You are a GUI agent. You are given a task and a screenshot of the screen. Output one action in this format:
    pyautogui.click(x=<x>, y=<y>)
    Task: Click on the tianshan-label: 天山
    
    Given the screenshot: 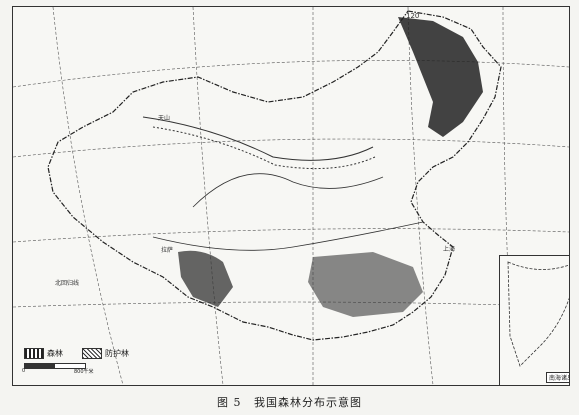 What is the action you would take?
    pyautogui.click(x=164, y=118)
    